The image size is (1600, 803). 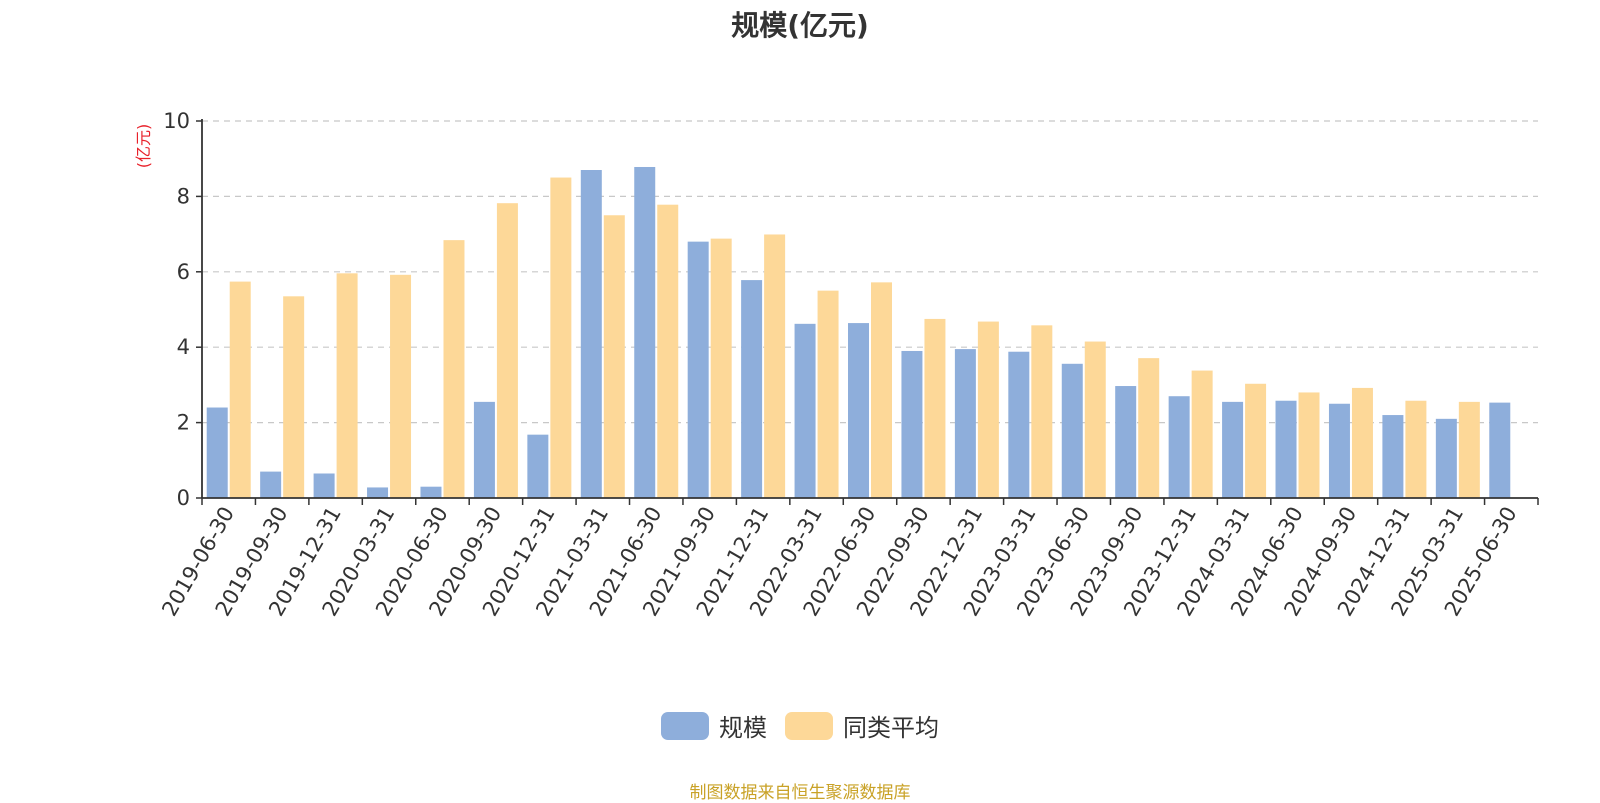 I want to click on legend-label-category-average: 同类平均, so click(x=891, y=728).